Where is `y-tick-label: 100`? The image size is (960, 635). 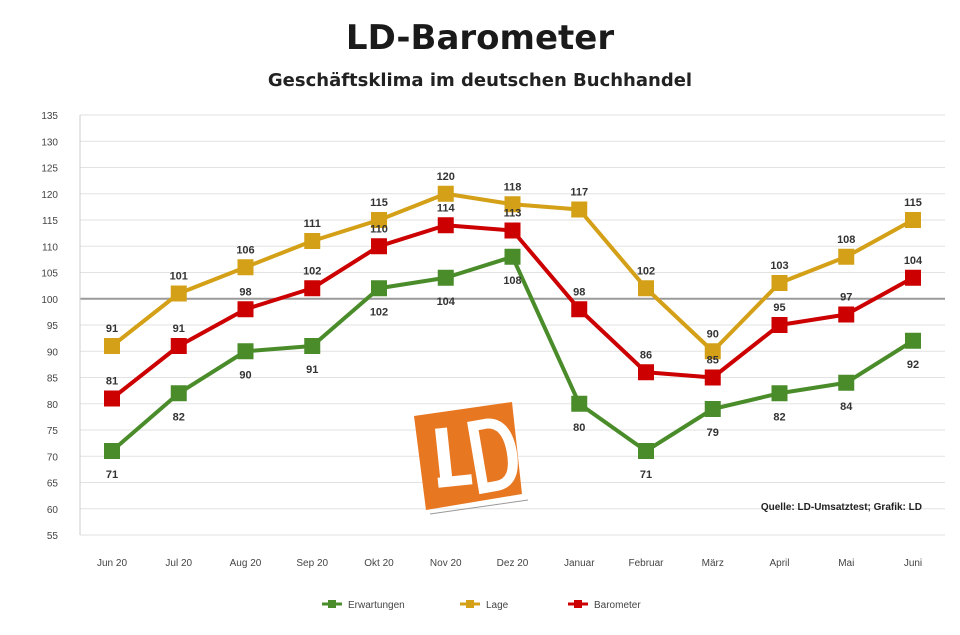
y-tick-label: 100 is located at coordinates (49, 300).